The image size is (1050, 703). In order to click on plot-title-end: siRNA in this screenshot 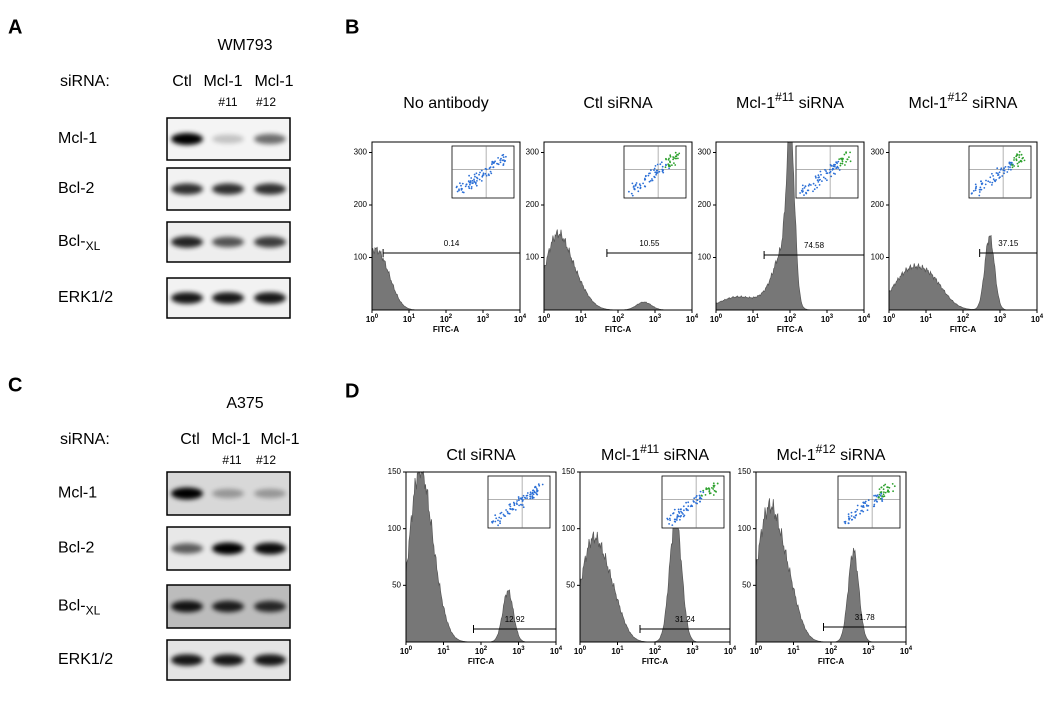, I will do `click(993, 103)`.